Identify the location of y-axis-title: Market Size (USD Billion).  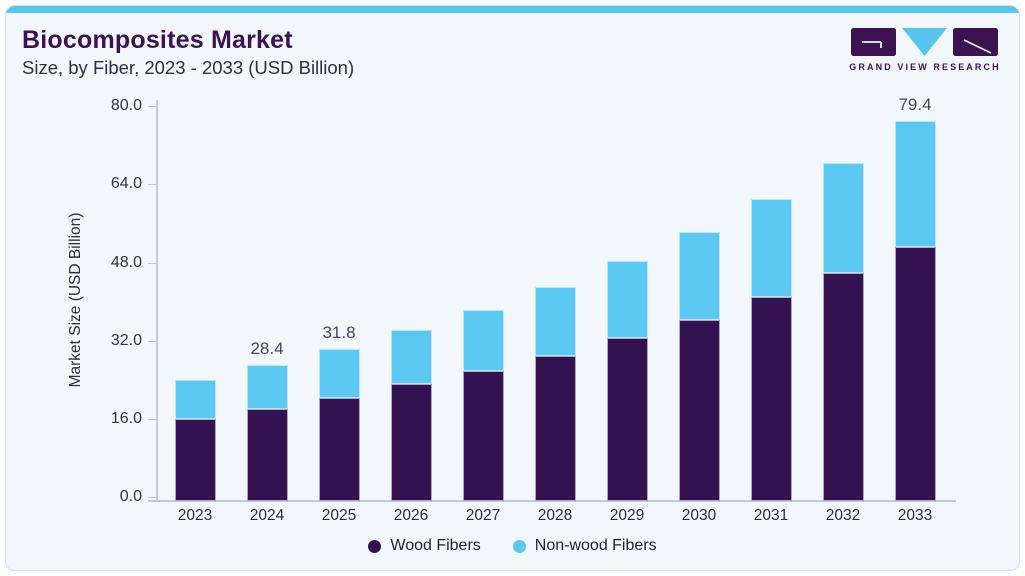
(75, 300).